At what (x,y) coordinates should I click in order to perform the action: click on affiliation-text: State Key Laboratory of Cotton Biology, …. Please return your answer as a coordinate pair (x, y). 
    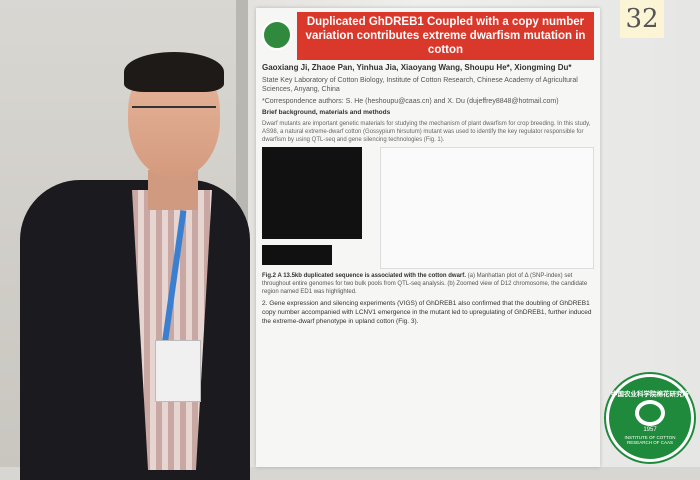
    Looking at the image, I should click on (420, 85).